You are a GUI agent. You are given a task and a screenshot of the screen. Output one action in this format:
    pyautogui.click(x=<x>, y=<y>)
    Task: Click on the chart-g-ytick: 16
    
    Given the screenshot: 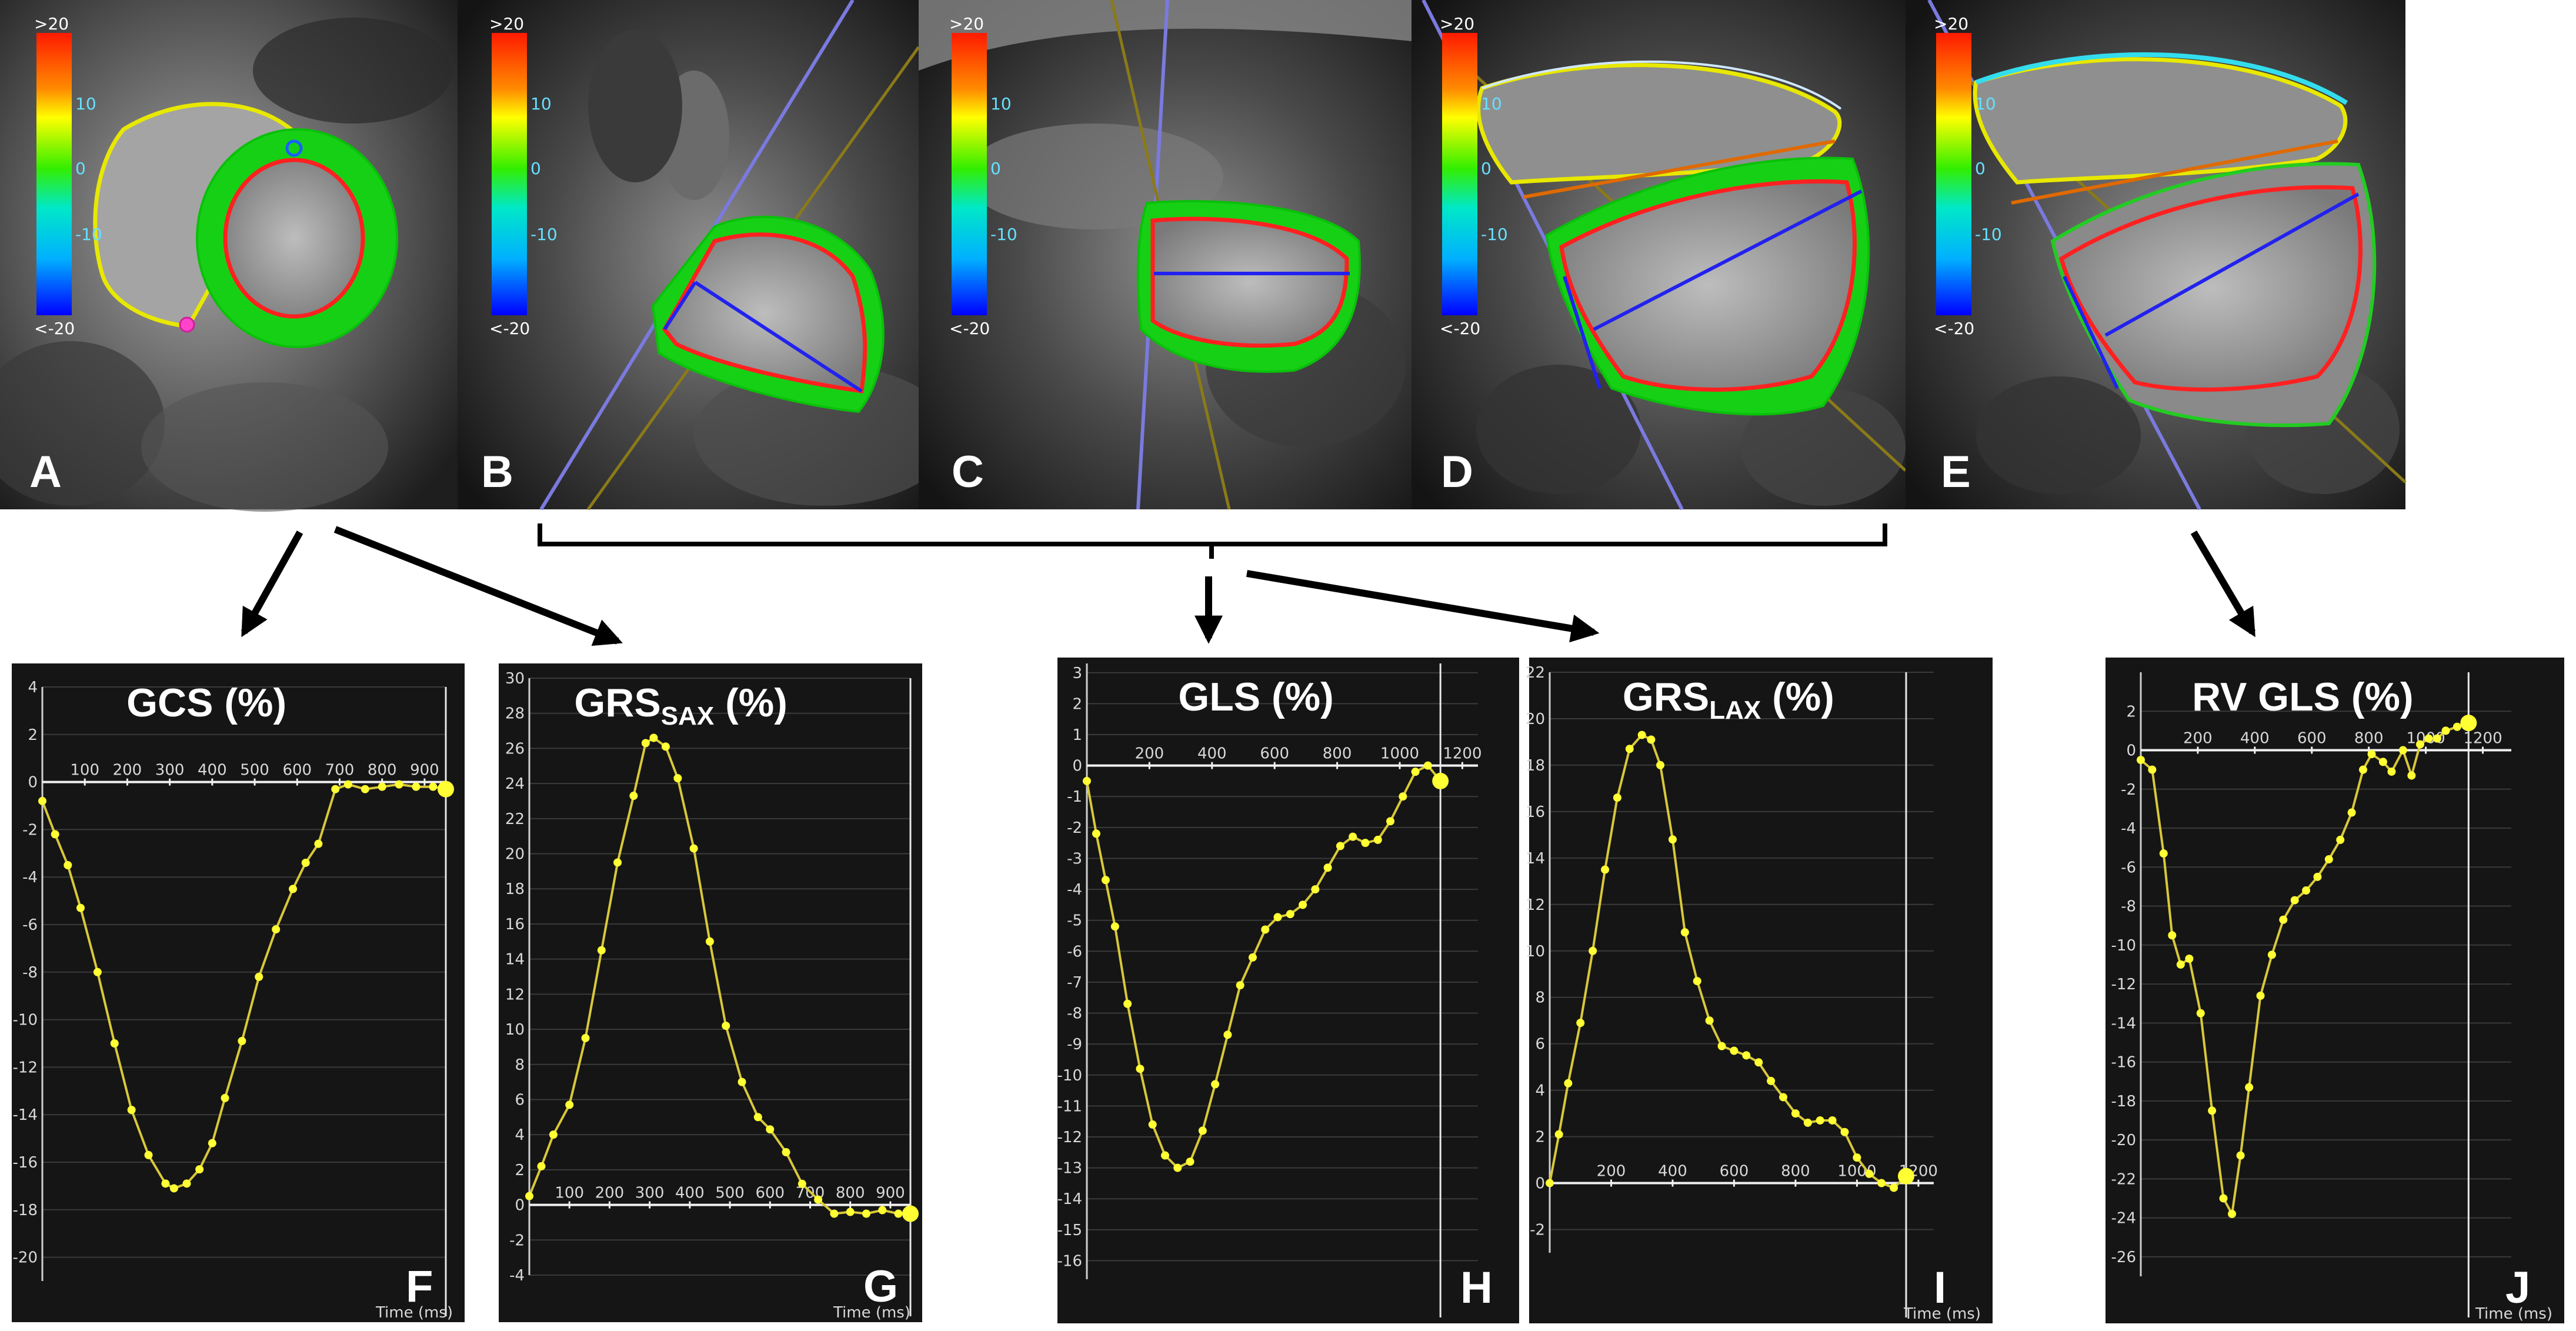 What is the action you would take?
    pyautogui.click(x=515, y=925)
    